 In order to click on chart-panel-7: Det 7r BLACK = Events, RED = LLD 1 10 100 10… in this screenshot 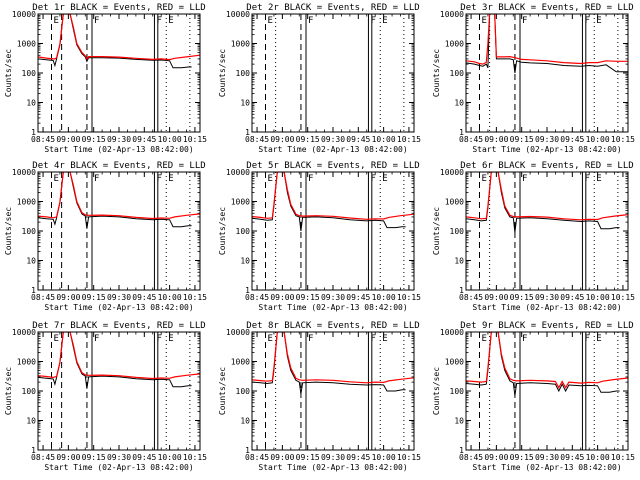, I will do `click(105, 396)`.